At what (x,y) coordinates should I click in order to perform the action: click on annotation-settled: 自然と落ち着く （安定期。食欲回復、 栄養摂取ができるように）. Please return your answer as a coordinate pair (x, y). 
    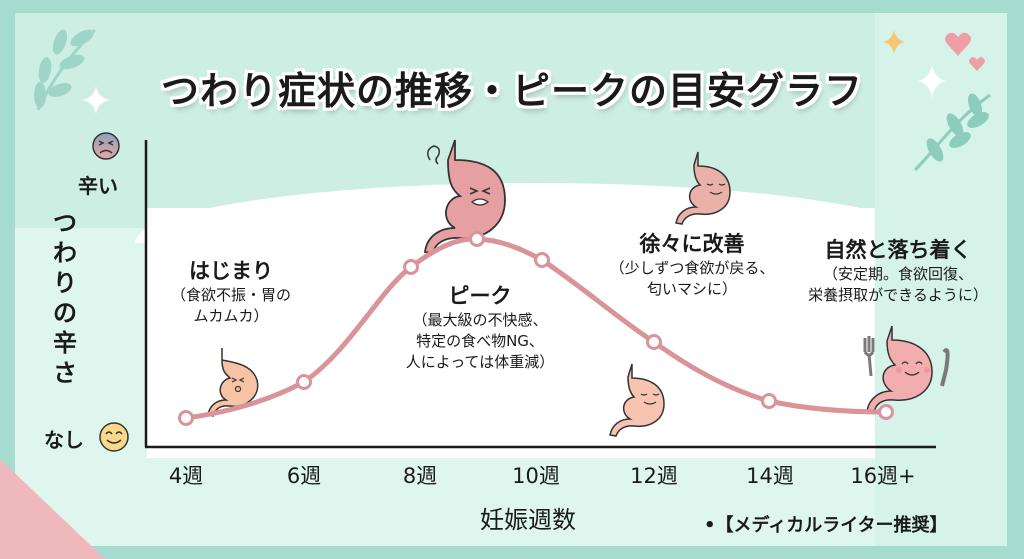
    Looking at the image, I should click on (898, 271).